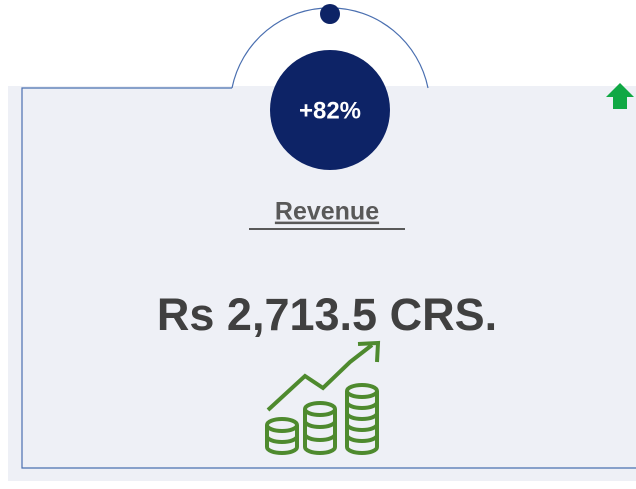  What do you see at coordinates (320, 428) in the screenshot?
I see `coin-stack-medium` at bounding box center [320, 428].